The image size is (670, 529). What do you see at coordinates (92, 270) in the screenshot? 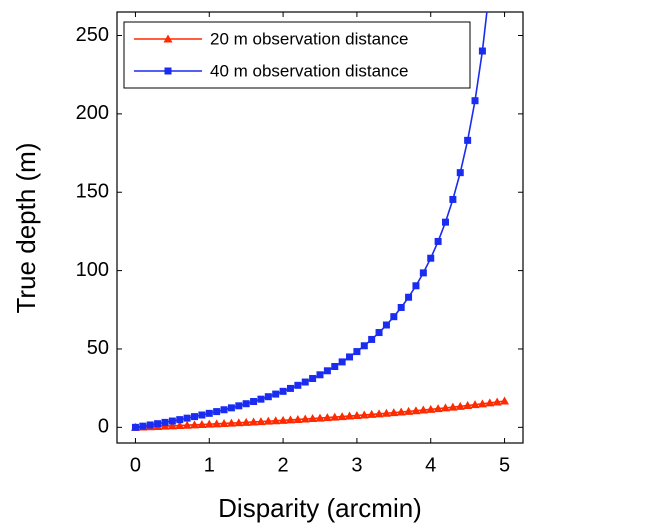
I see `y-tick-label: 100` at bounding box center [92, 270].